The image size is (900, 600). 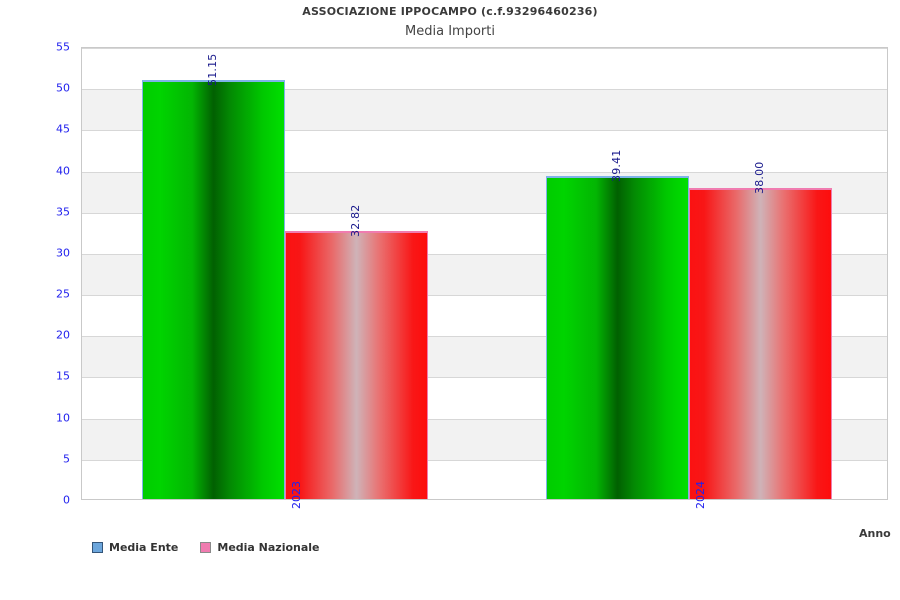 I want to click on value-label-2023-media-ente: 51.15, so click(x=212, y=69).